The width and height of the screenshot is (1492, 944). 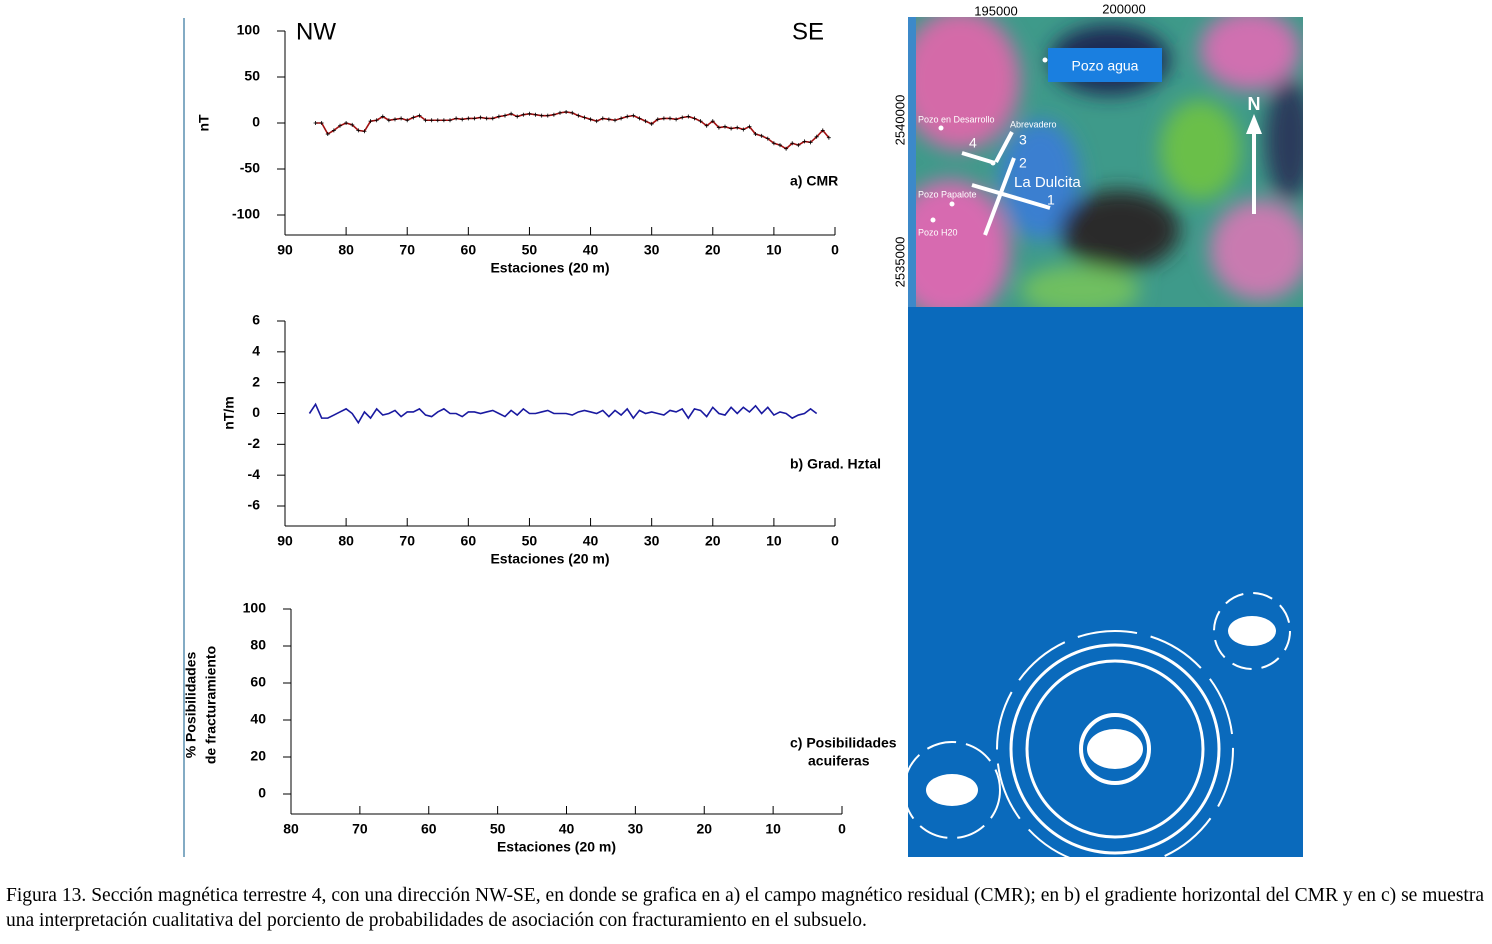 I want to click on map-coord: 2540000, so click(x=899, y=120).